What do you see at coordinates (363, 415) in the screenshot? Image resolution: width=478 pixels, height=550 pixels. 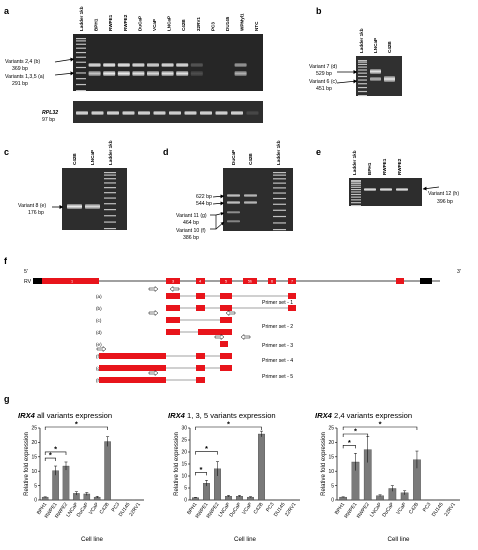 I see `chart-title: IRX4 2,4 variants expression` at bounding box center [363, 415].